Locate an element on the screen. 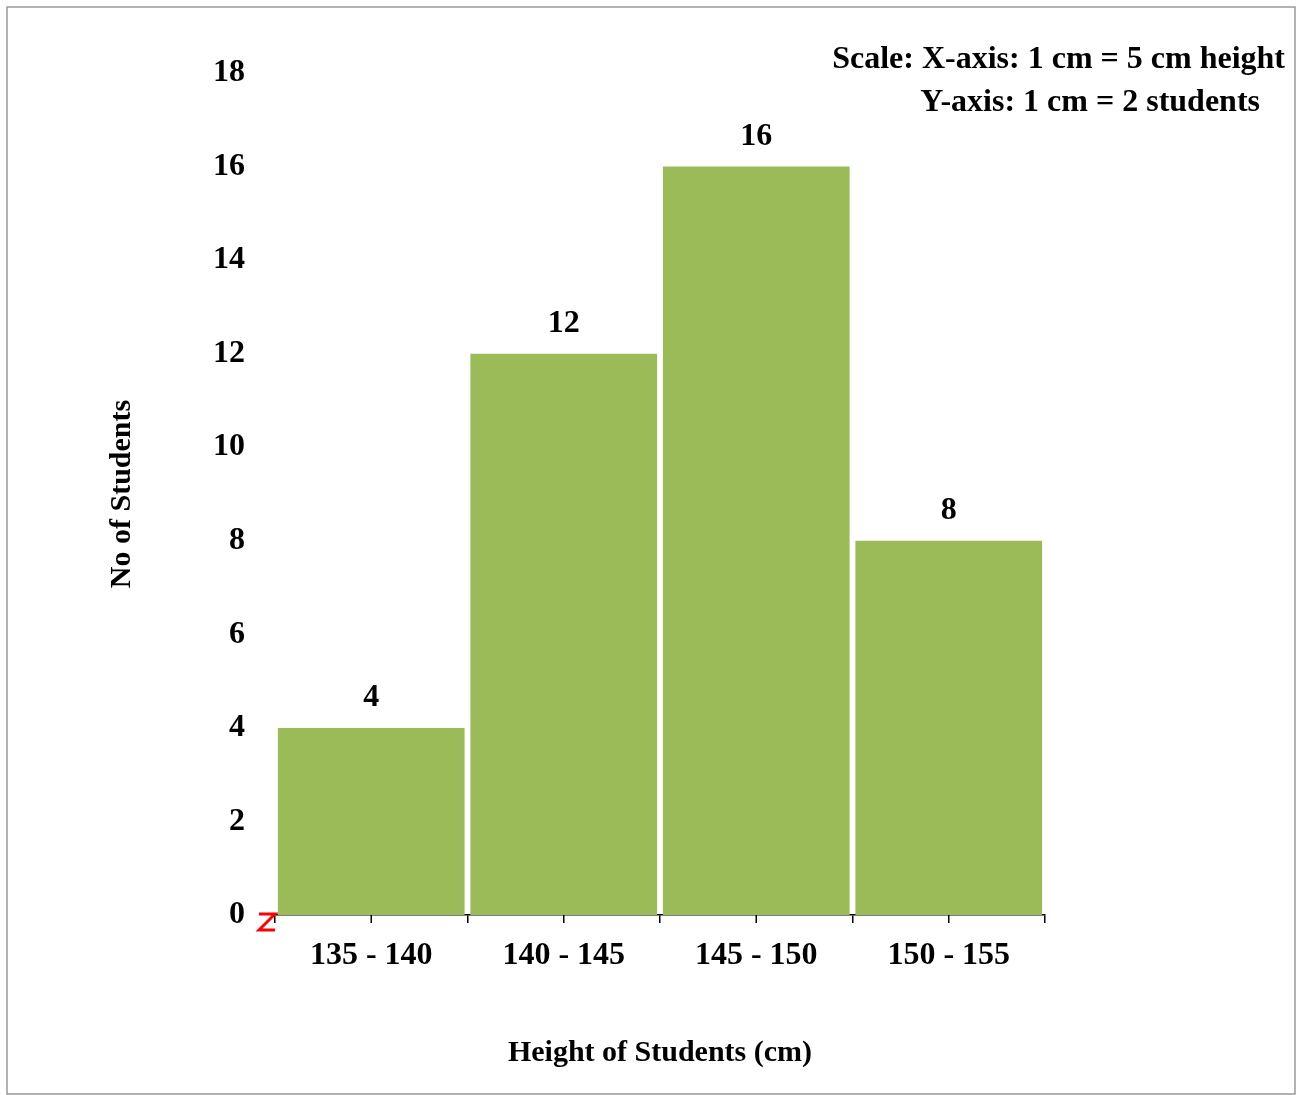  x-tick-label: 140 - 145 is located at coordinates (564, 953).